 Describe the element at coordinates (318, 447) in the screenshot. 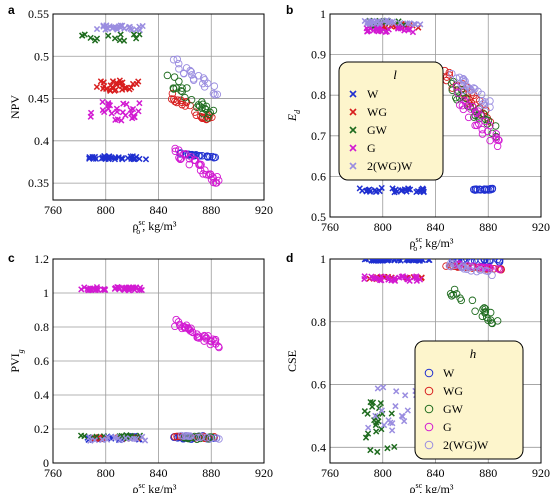

I see `y-tick-label: 0.4` at that location.